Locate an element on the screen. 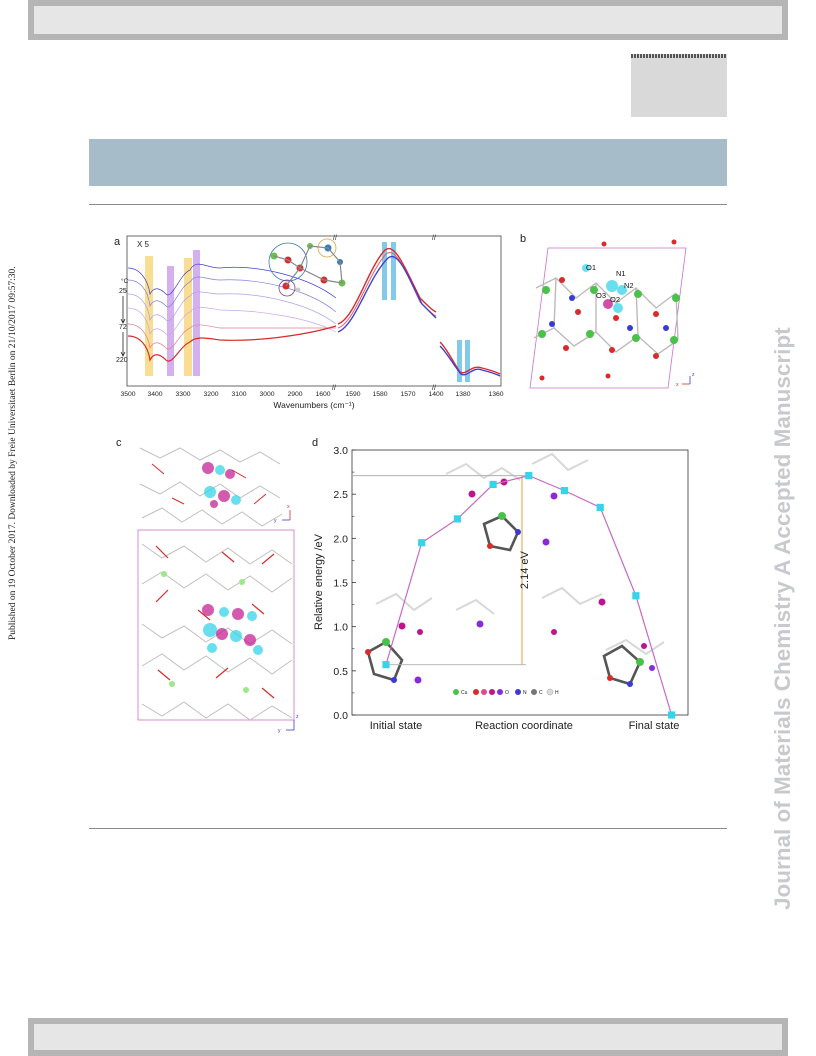 The height and width of the screenshot is (1056, 816). svg-text: 3100 is located at coordinates (238, 394).